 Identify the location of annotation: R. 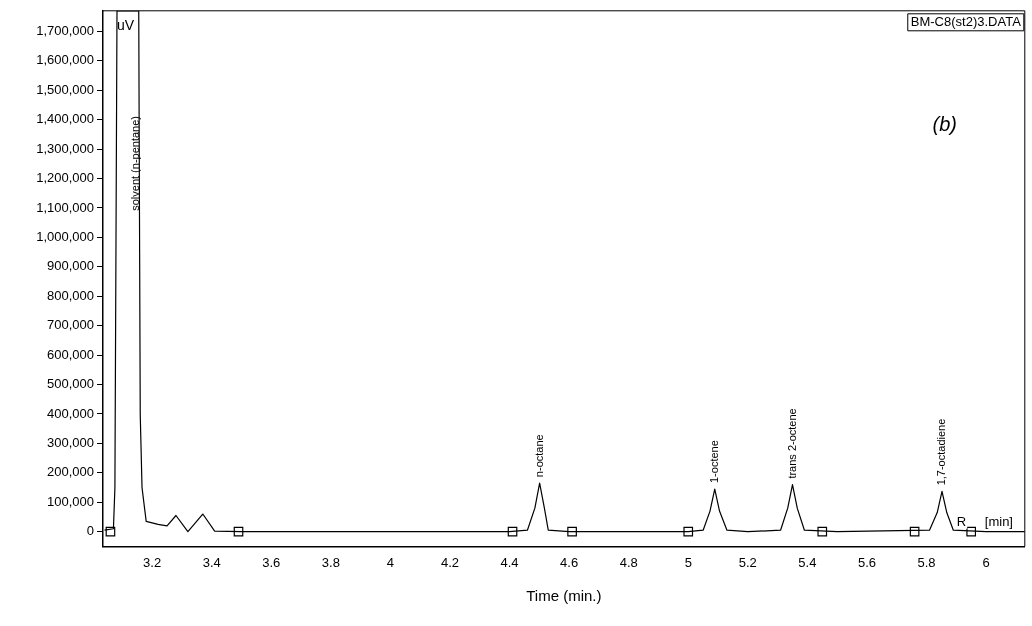
(961, 521).